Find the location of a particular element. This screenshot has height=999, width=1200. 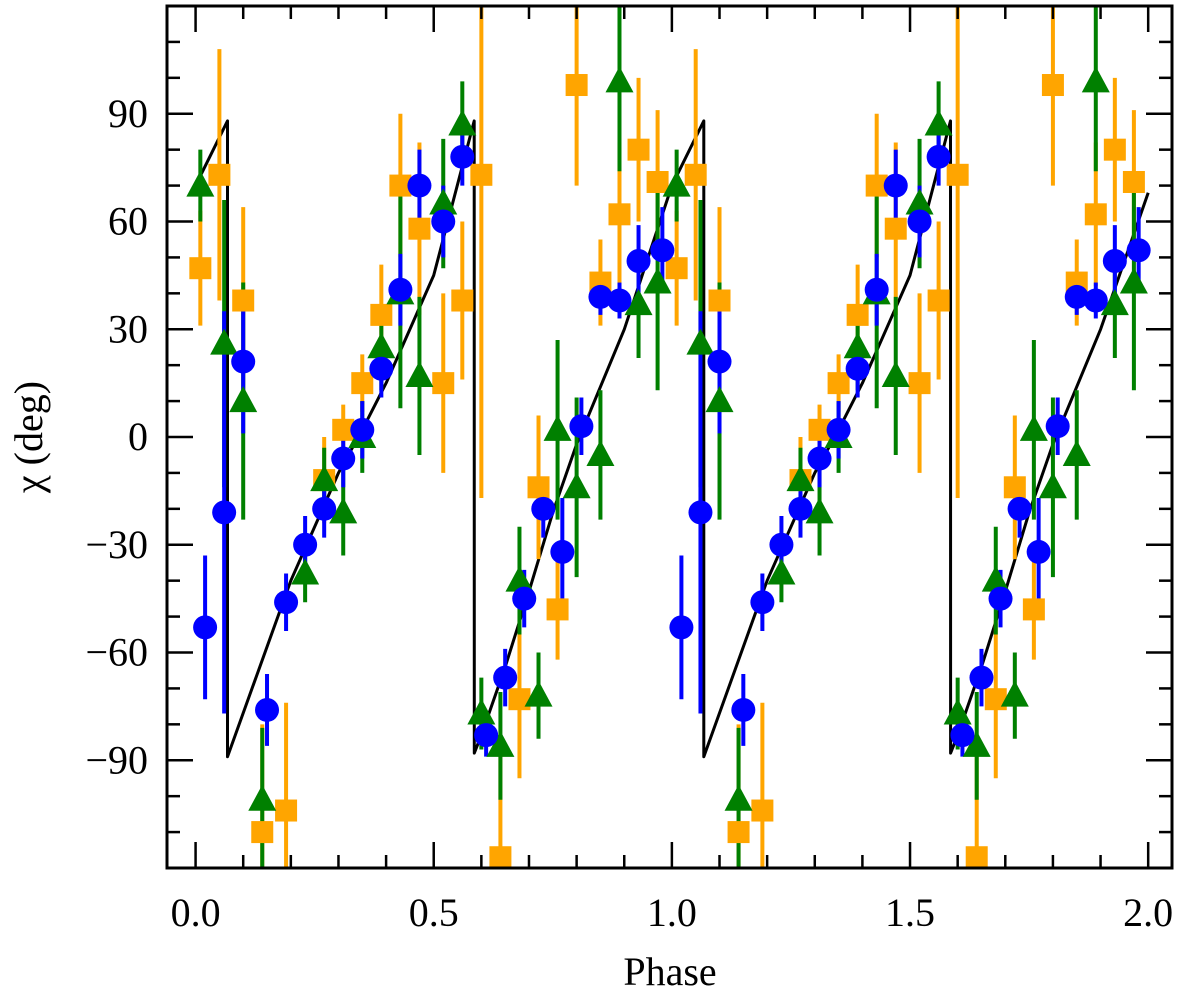

y-tick-label: −30 is located at coordinates (116, 544).